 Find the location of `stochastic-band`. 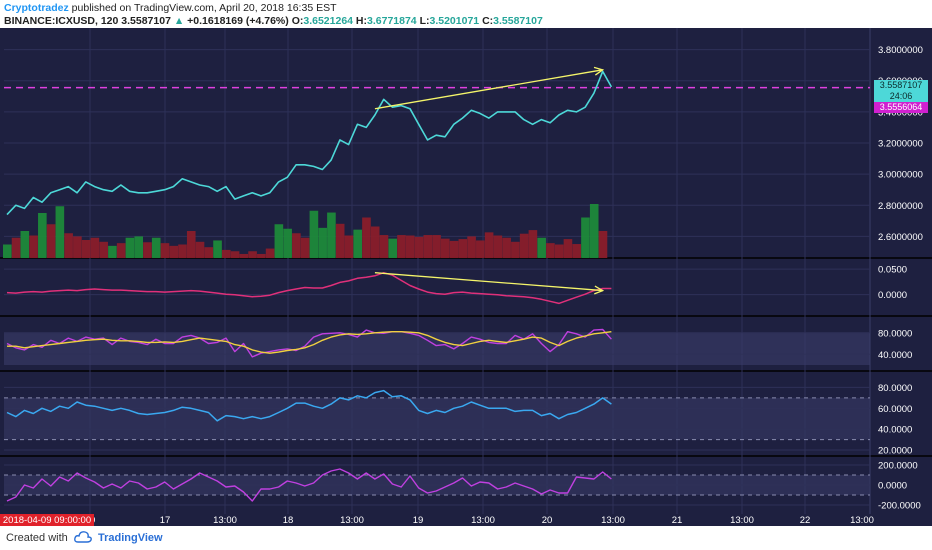

stochastic-band is located at coordinates (437, 348).